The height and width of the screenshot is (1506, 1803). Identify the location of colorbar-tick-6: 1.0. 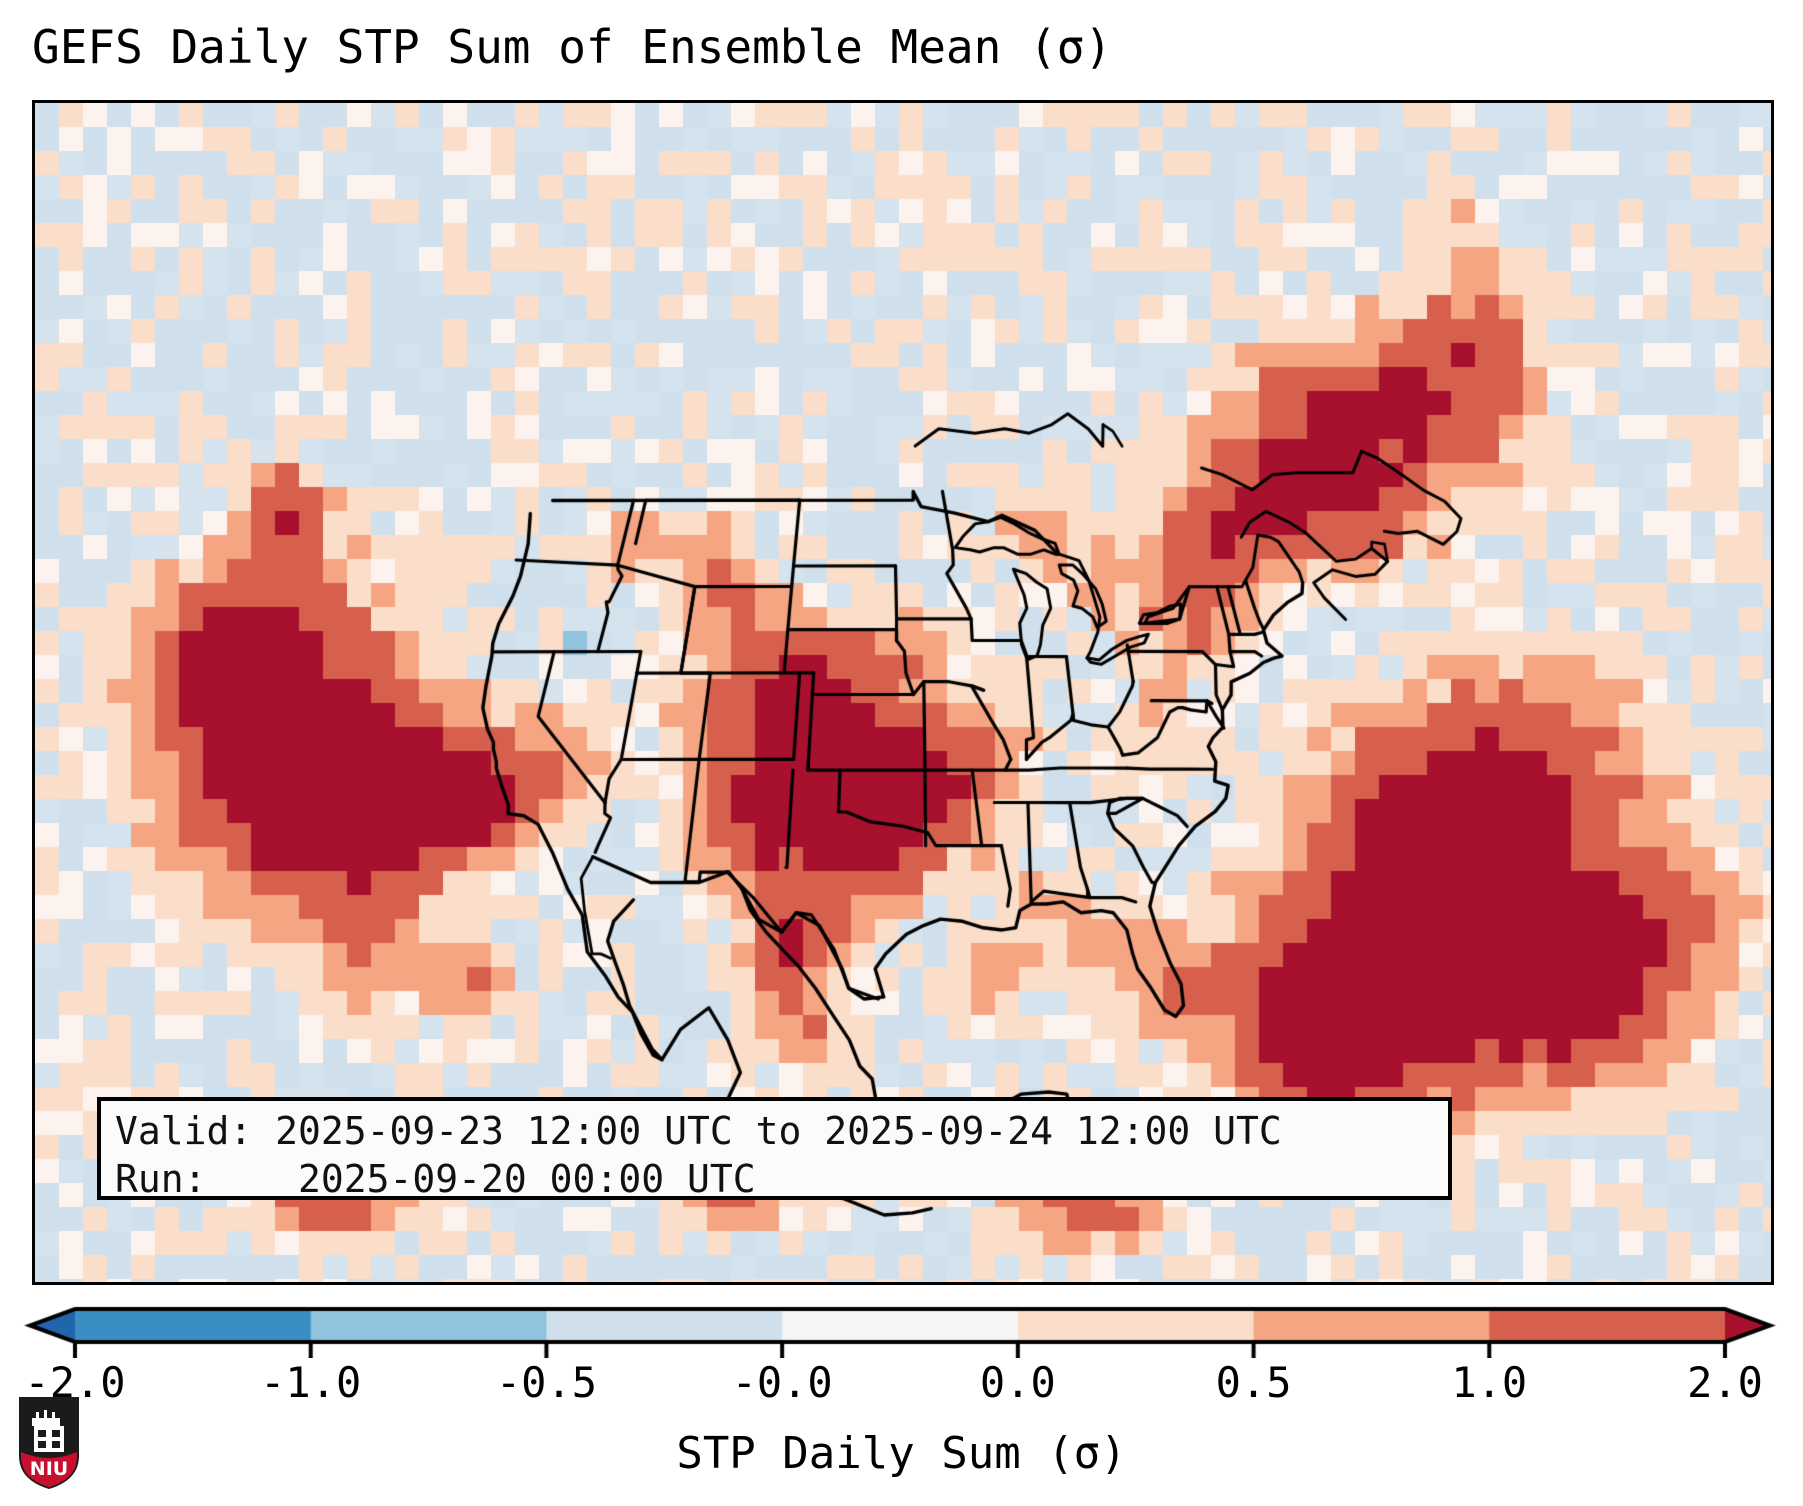
(1489, 1382).